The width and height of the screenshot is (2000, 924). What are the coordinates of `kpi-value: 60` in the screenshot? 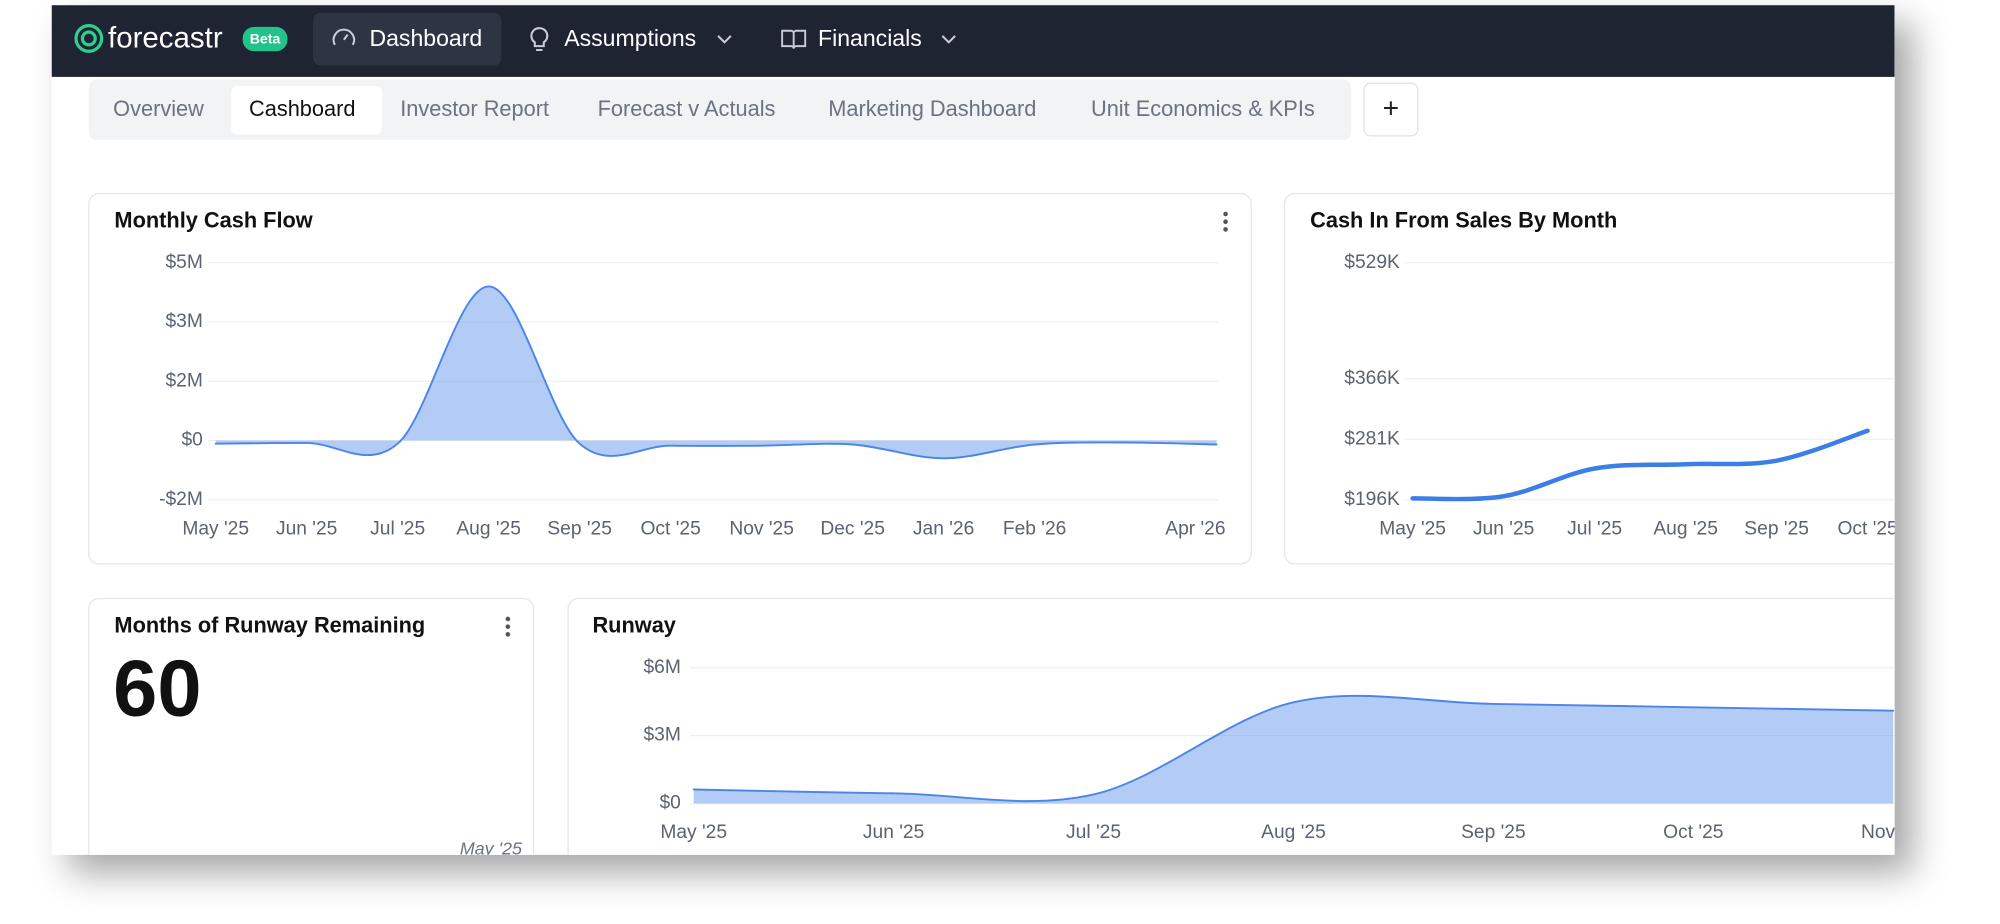 It's located at (157, 688).